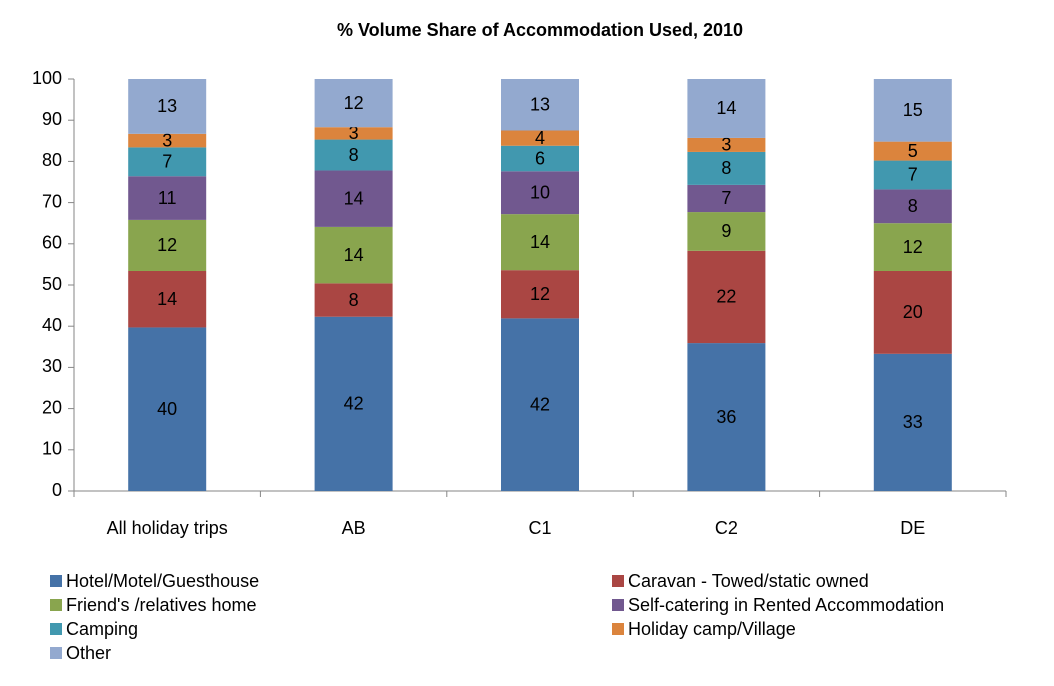  What do you see at coordinates (748, 581) in the screenshot?
I see `legend-label: Caravan - Towed/static owned` at bounding box center [748, 581].